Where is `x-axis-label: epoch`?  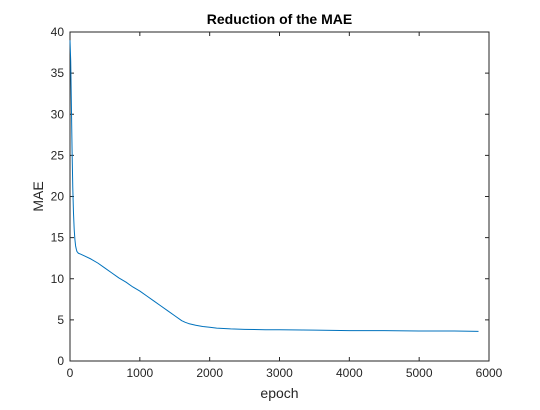
x-axis-label: epoch is located at coordinates (279, 393).